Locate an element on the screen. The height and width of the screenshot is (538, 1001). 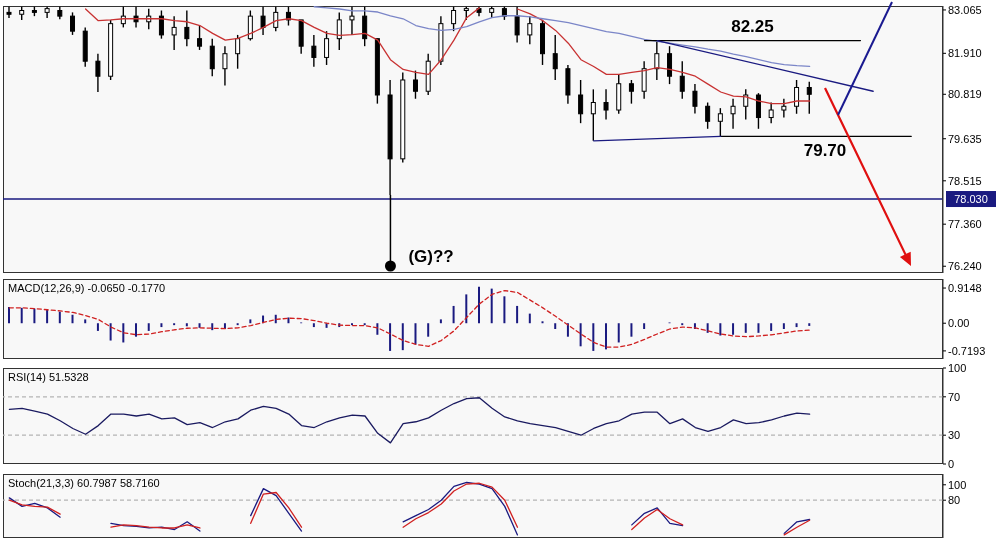
y-tick-label: 0 is located at coordinates (951, 463).